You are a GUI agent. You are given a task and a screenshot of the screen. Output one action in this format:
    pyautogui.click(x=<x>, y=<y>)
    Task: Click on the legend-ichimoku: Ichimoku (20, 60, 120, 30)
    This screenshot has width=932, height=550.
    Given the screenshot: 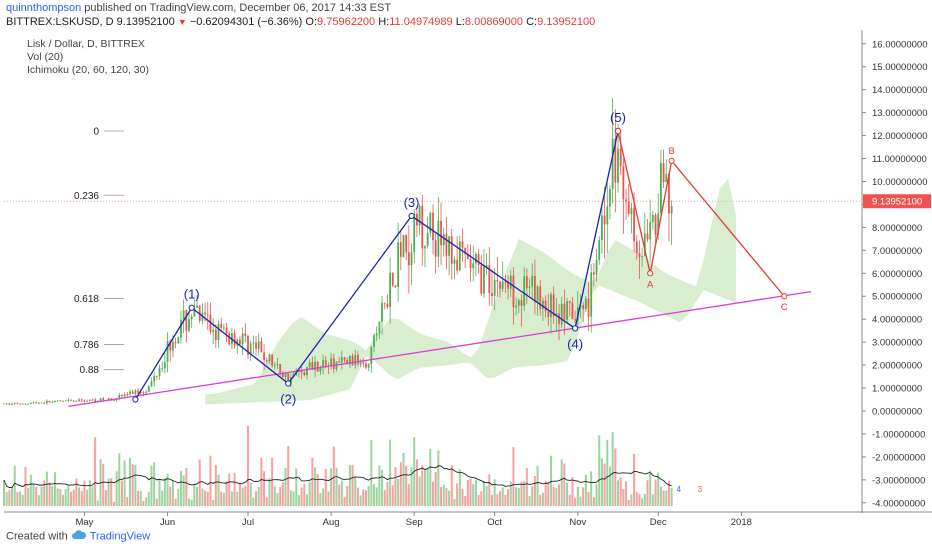 What is the action you would take?
    pyautogui.click(x=88, y=70)
    